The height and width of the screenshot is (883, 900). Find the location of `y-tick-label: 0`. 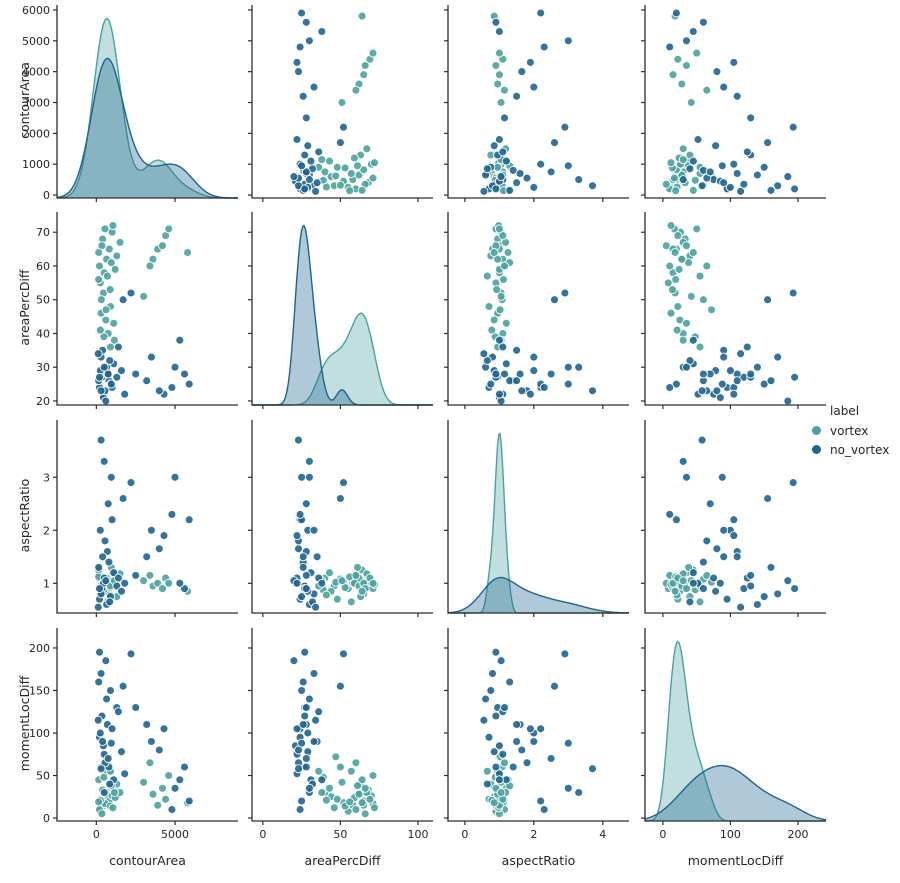

y-tick-label: 0 is located at coordinates (46, 818).